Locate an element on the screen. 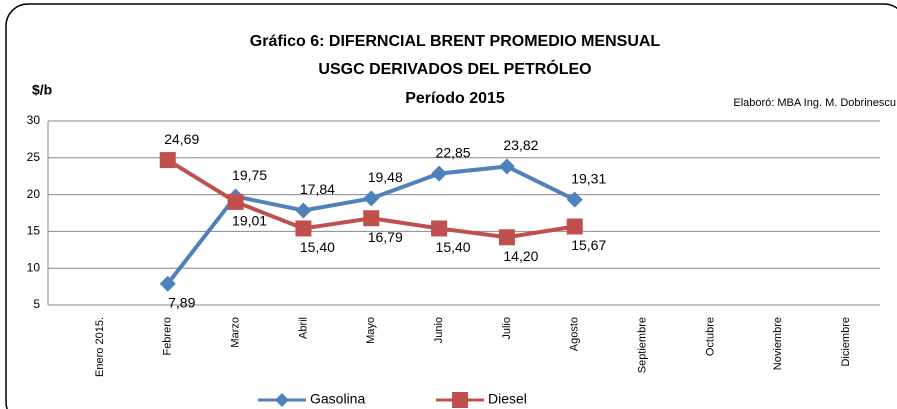  legend-label: Gasolina is located at coordinates (337, 399).